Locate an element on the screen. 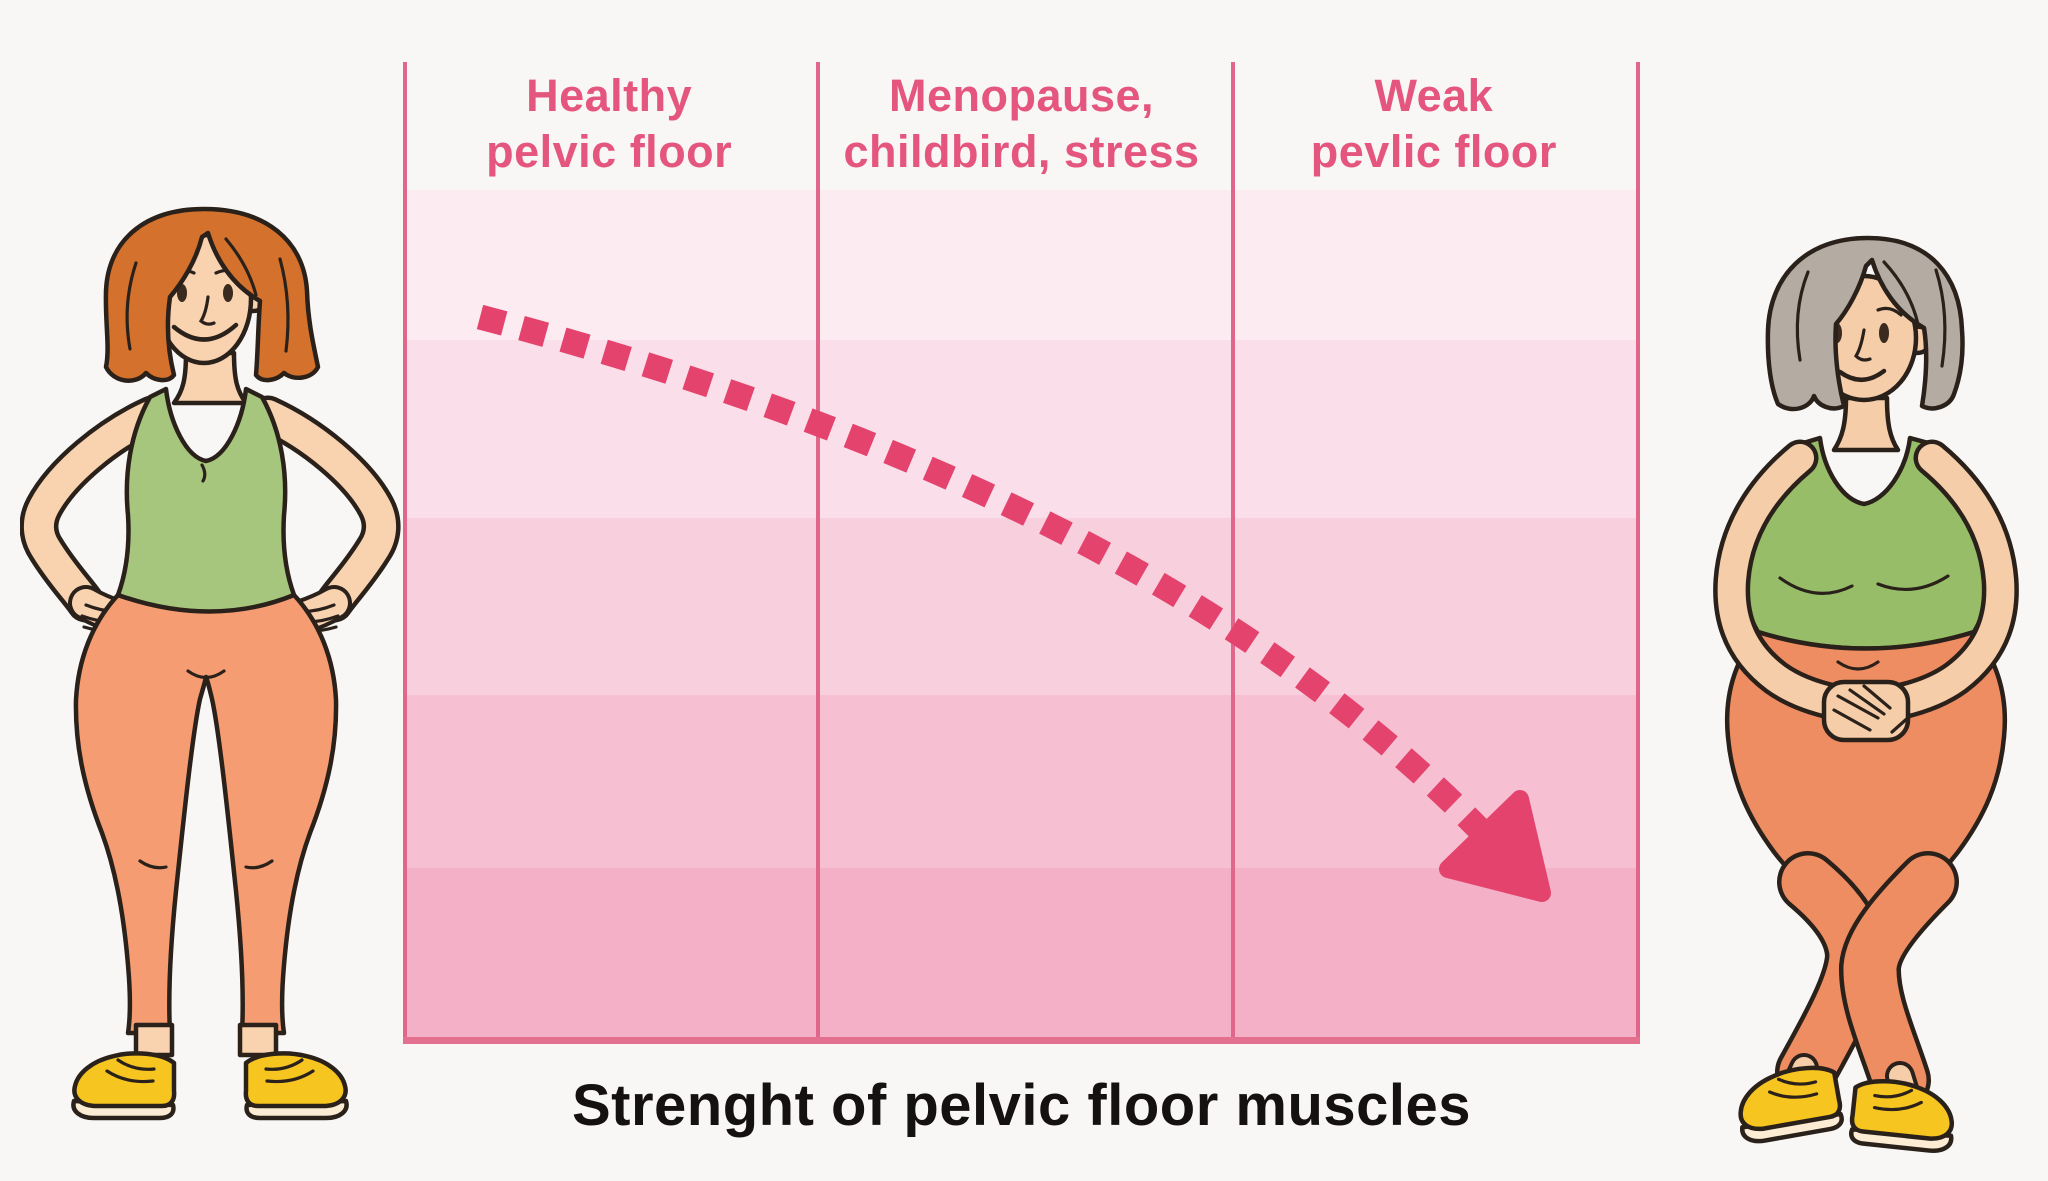 Image resolution: width=2048 pixels, height=1181 pixels. column-header-weak: Weak pevlic floor is located at coordinates (1434, 126).